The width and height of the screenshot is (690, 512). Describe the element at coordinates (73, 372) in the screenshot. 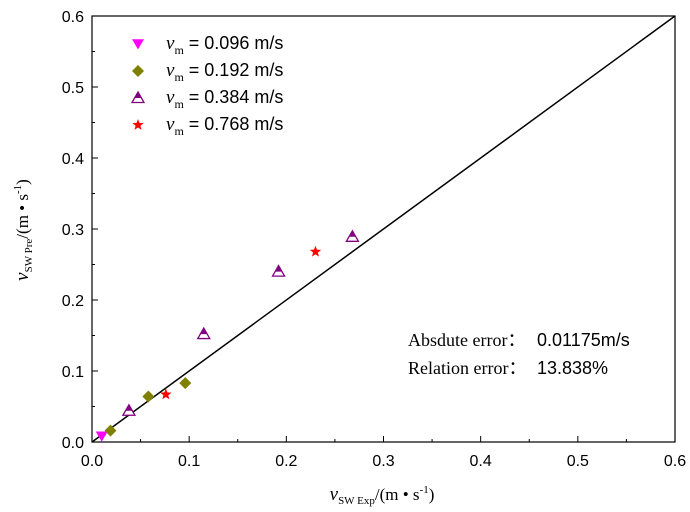

I see `y-tick-label: 0.1` at that location.